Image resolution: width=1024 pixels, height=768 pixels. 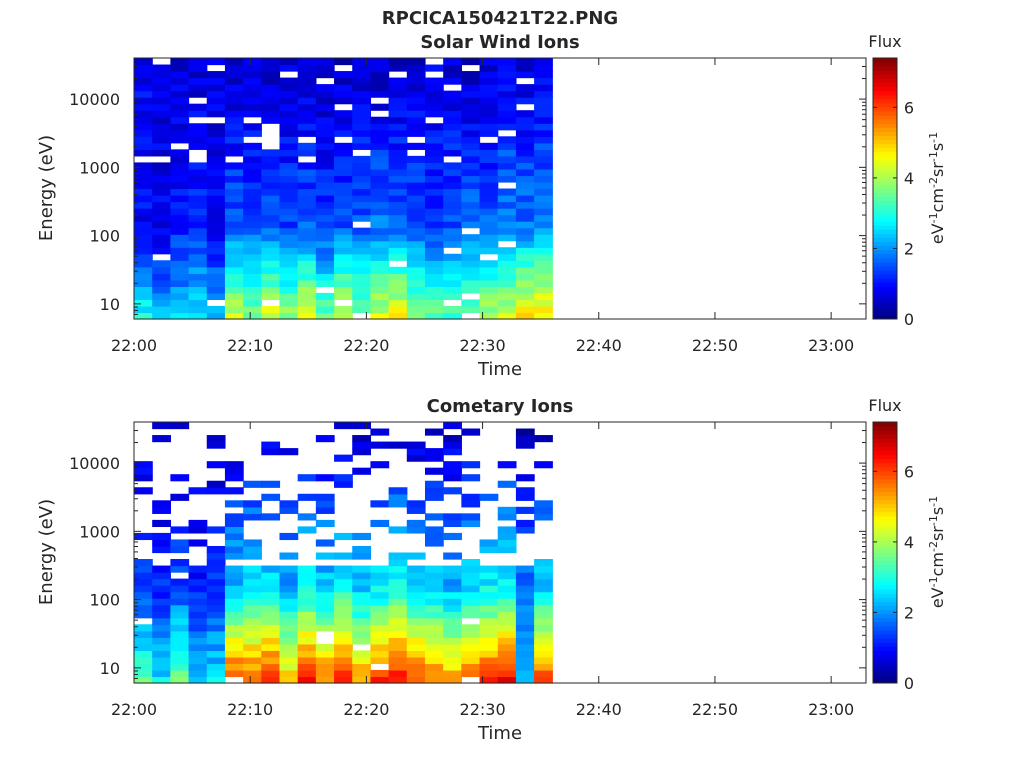 What do you see at coordinates (831, 345) in the screenshot?
I see `x-tick-label: 23:00` at bounding box center [831, 345].